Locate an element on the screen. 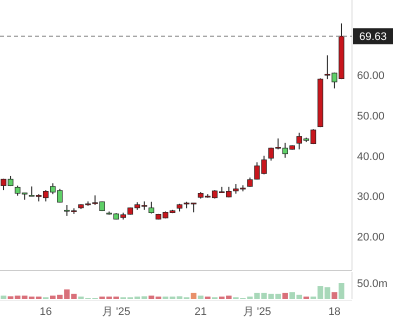 The height and width of the screenshot is (321, 403). ytick: 60.00 is located at coordinates (371, 76).